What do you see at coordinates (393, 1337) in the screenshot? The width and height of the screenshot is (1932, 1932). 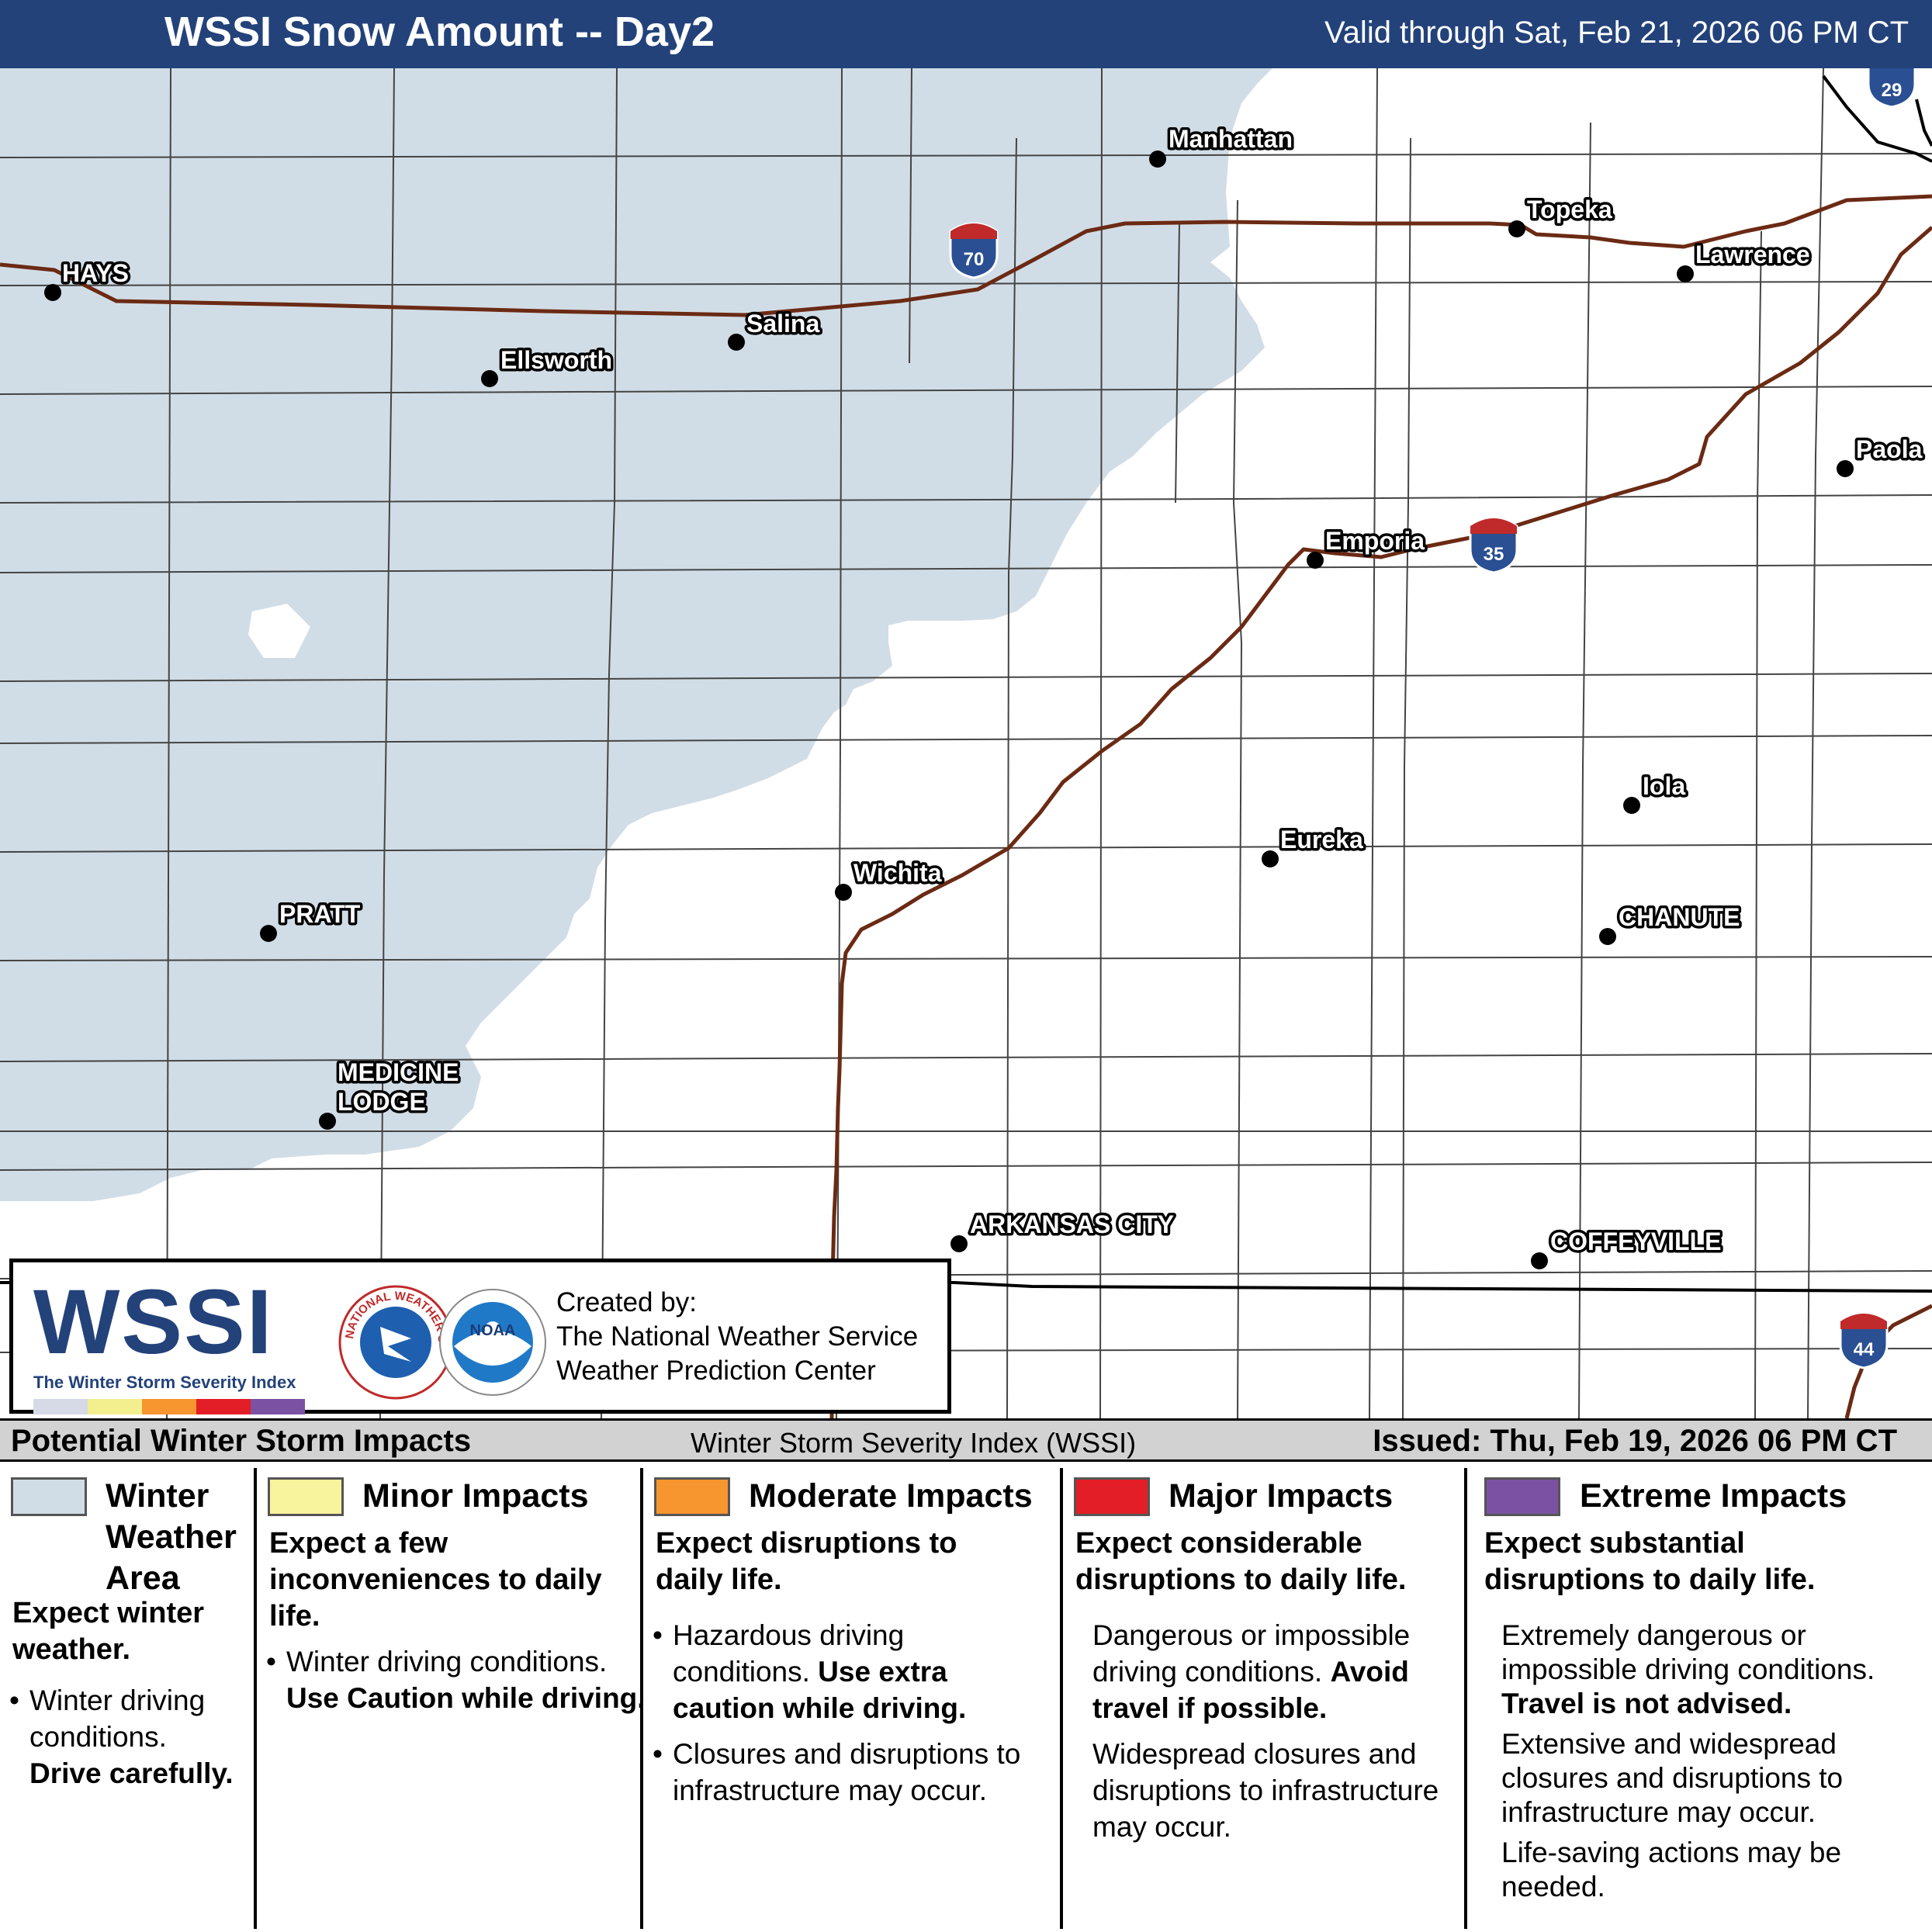 I see `nws-logo-icon: NATIONAL WEATHER SERVICE` at bounding box center [393, 1337].